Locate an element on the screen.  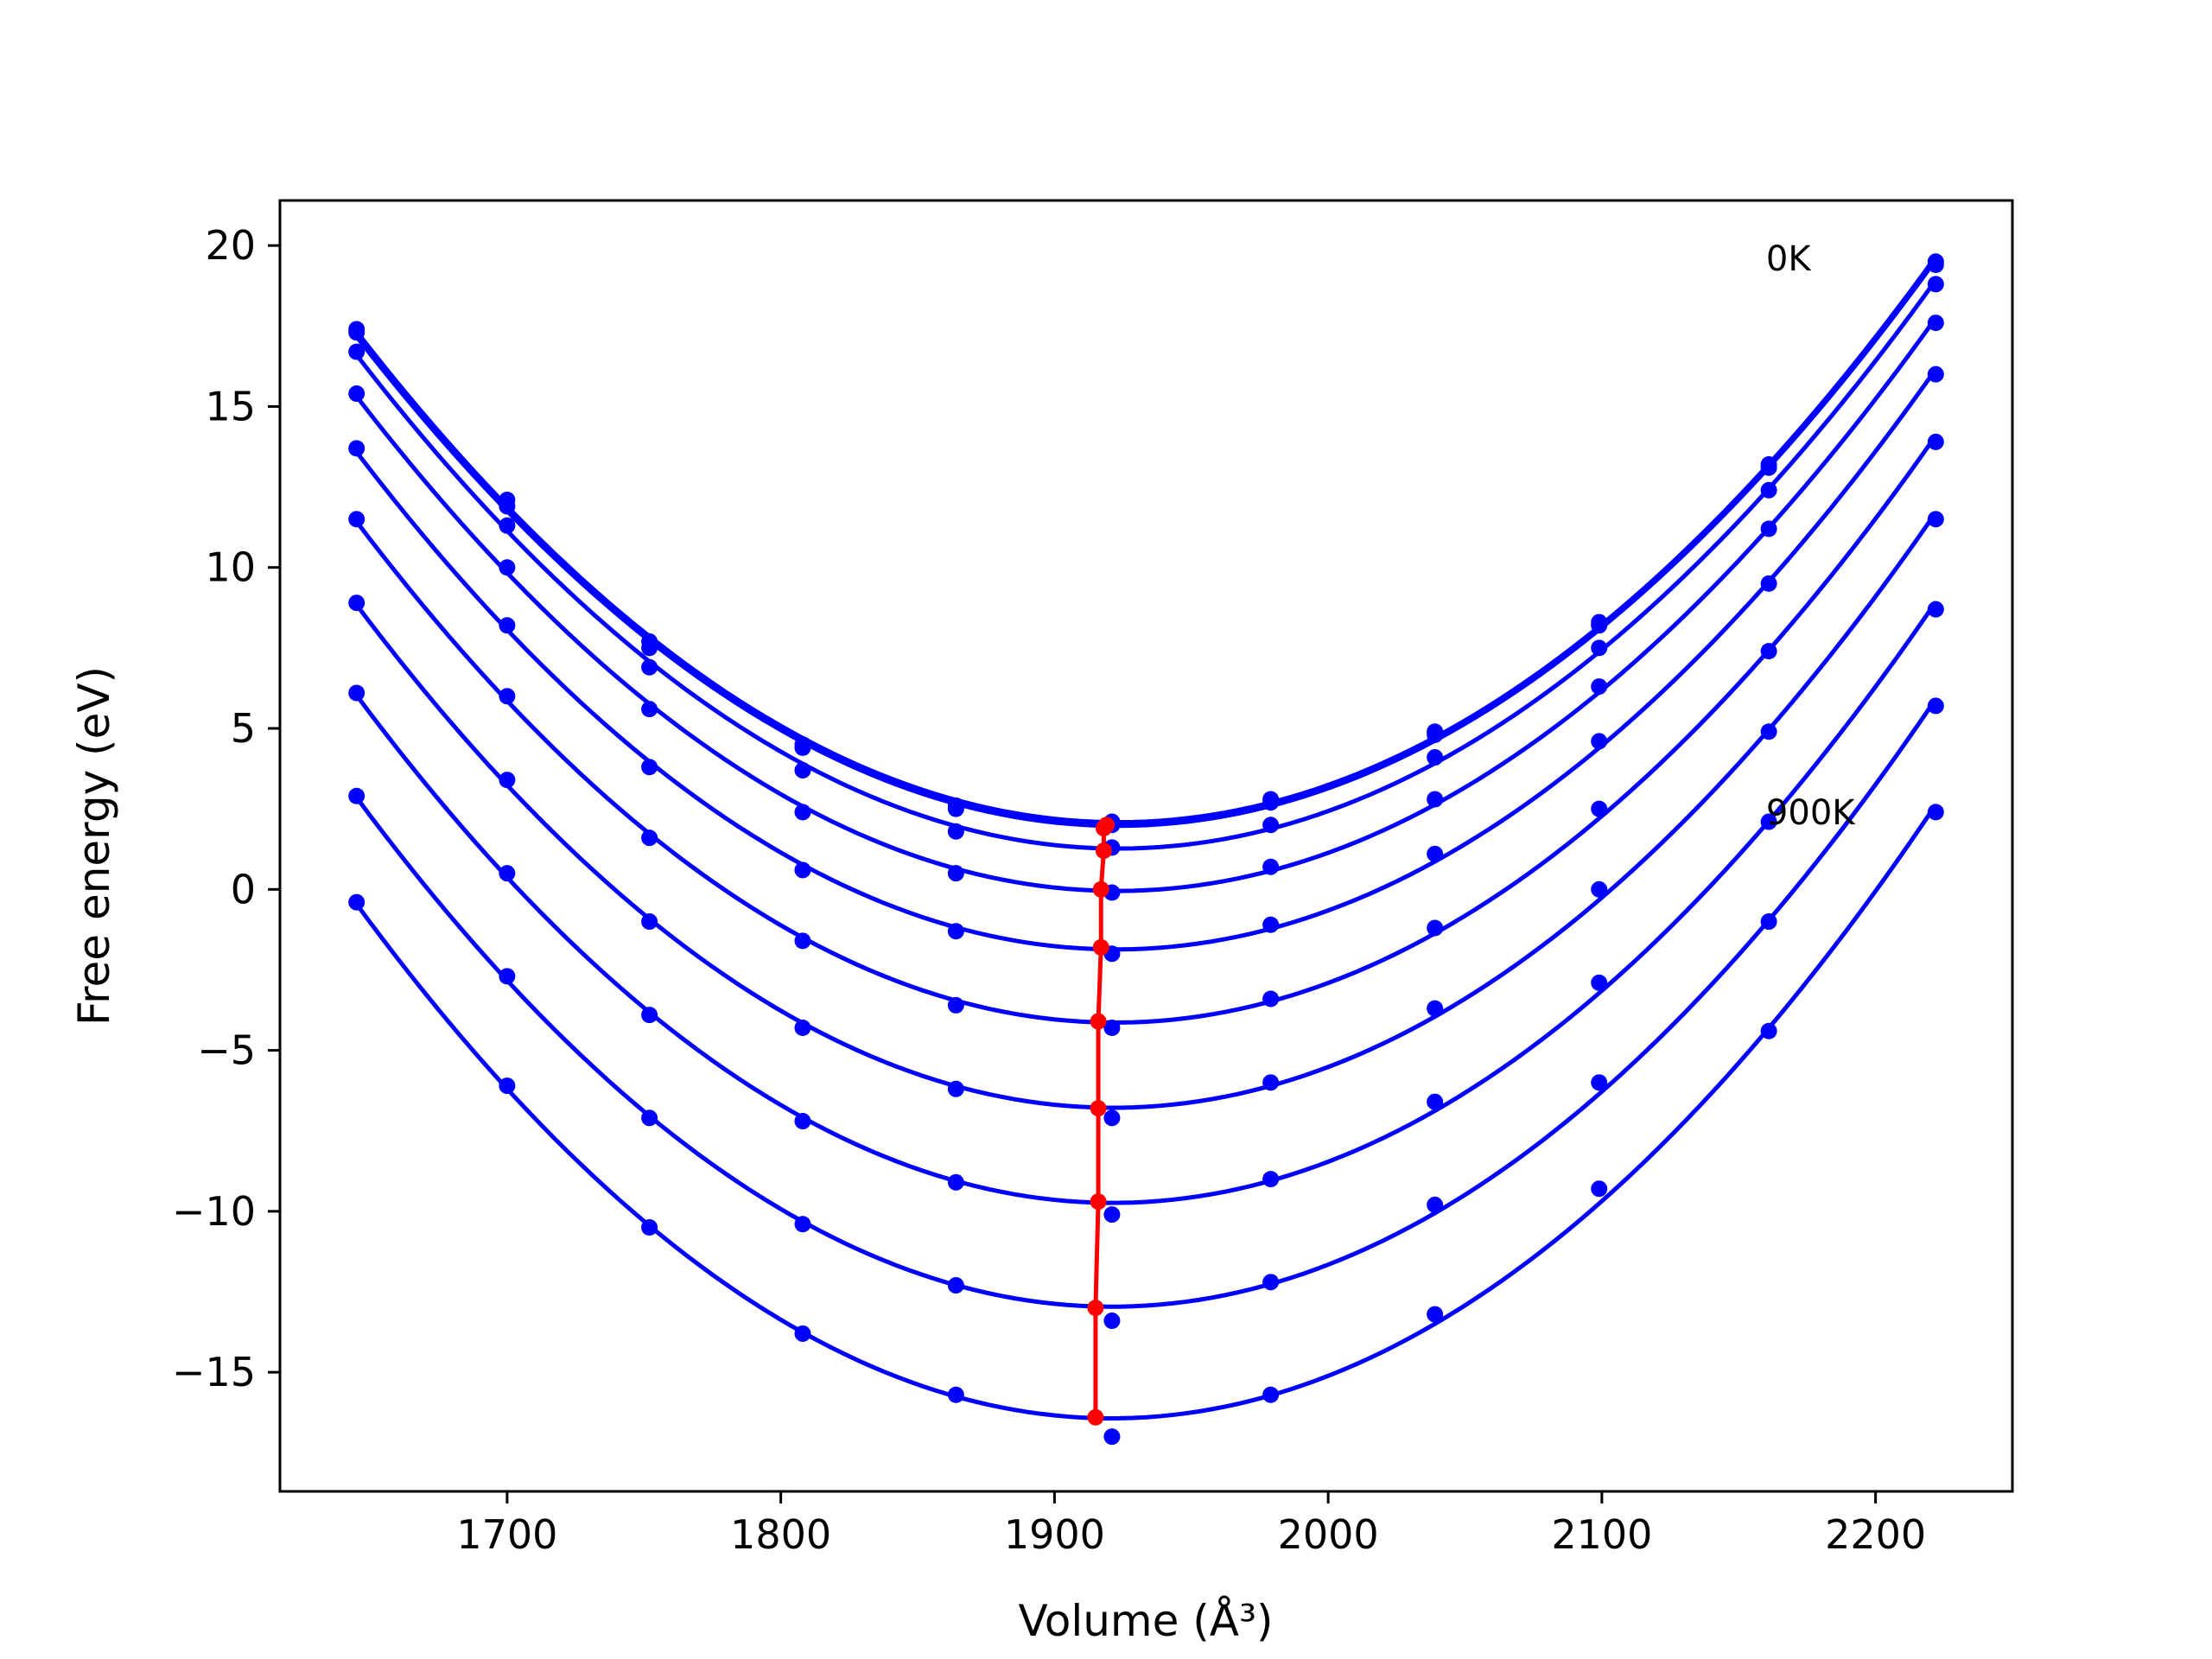
minimum-line is located at coordinates (1101, 1120).